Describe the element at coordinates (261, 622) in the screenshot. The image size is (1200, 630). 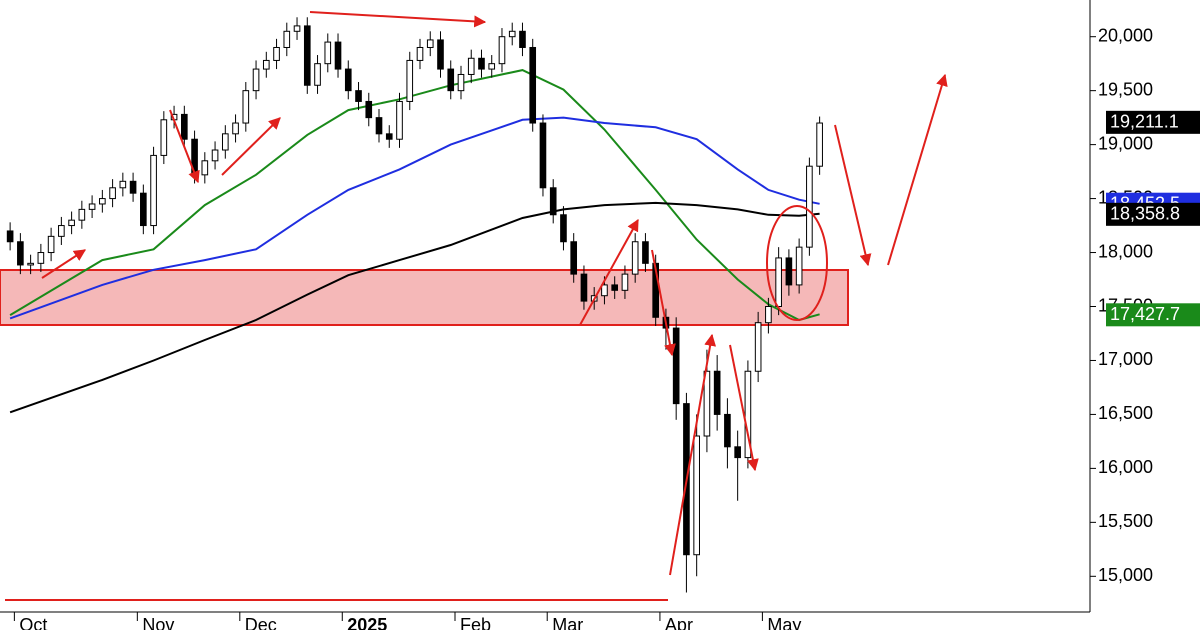
I see `x-tick-label: Dec` at that location.